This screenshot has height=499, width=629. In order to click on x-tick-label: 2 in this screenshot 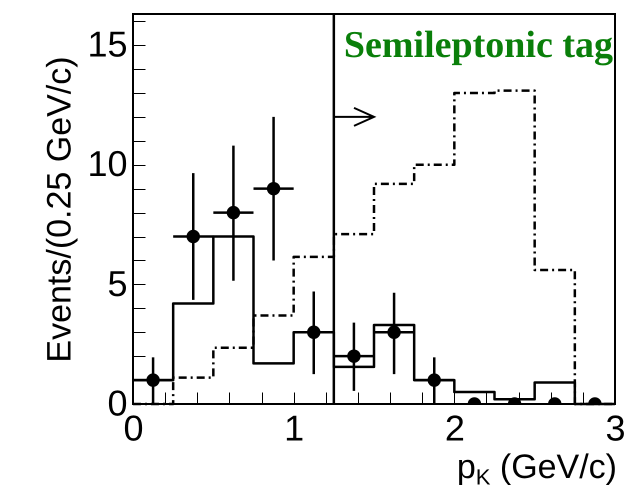, I will do `click(454, 428)`.